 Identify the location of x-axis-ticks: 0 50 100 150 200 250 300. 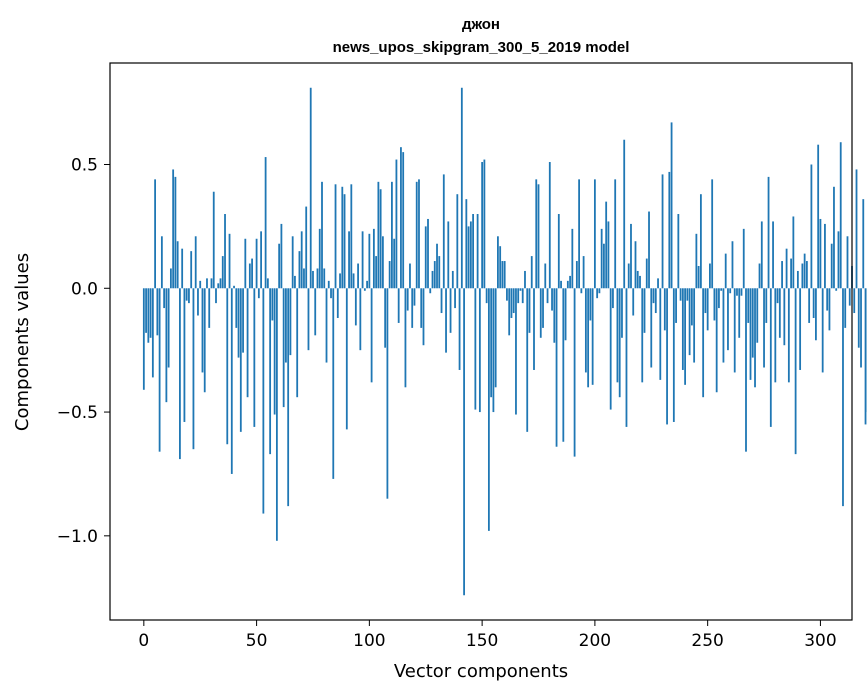
(487, 635).